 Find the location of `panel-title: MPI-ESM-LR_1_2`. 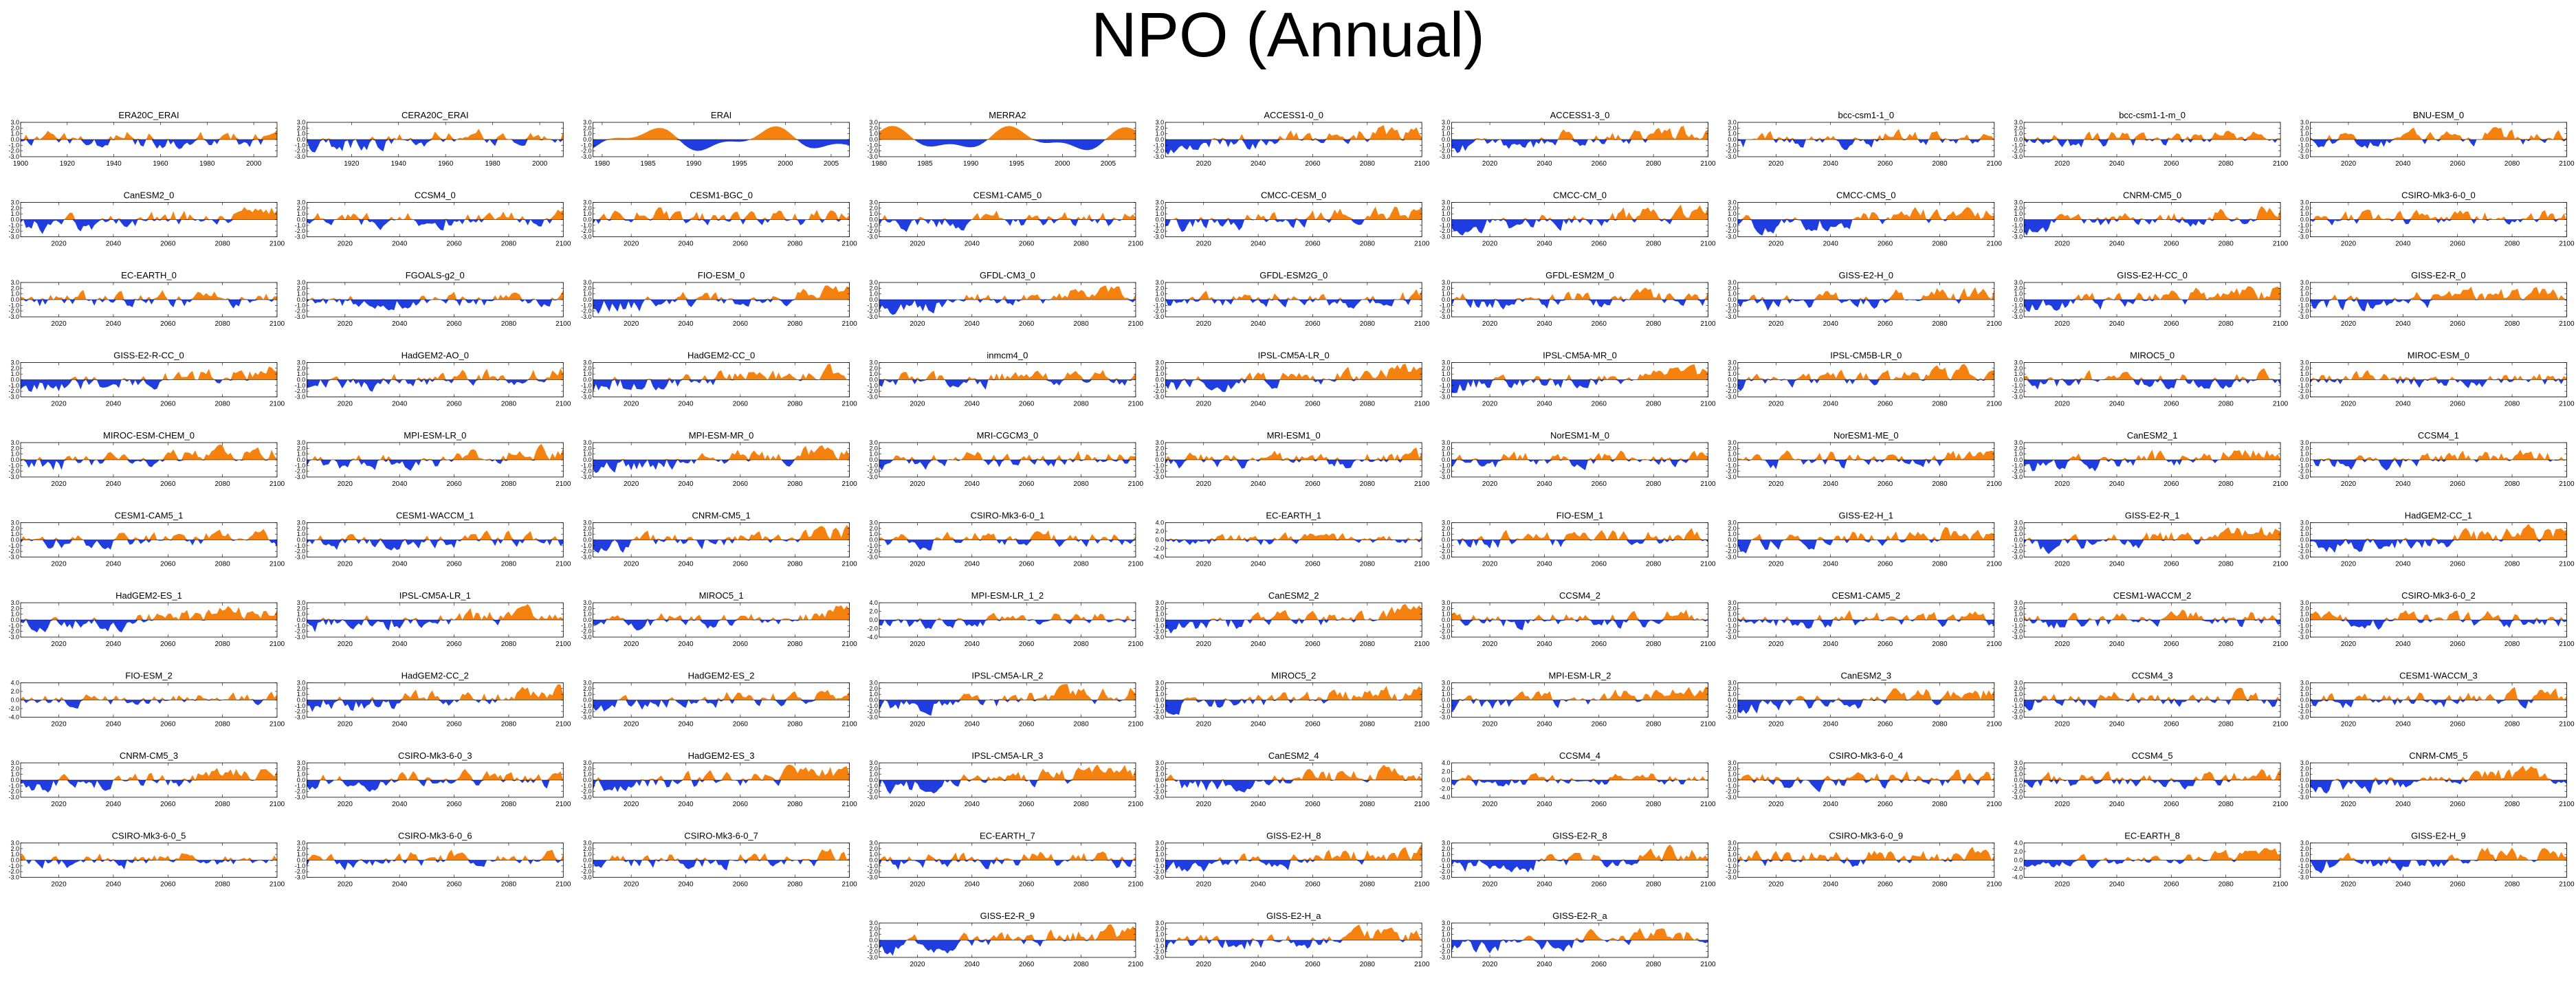

panel-title: MPI-ESM-LR_1_2 is located at coordinates (1007, 595).